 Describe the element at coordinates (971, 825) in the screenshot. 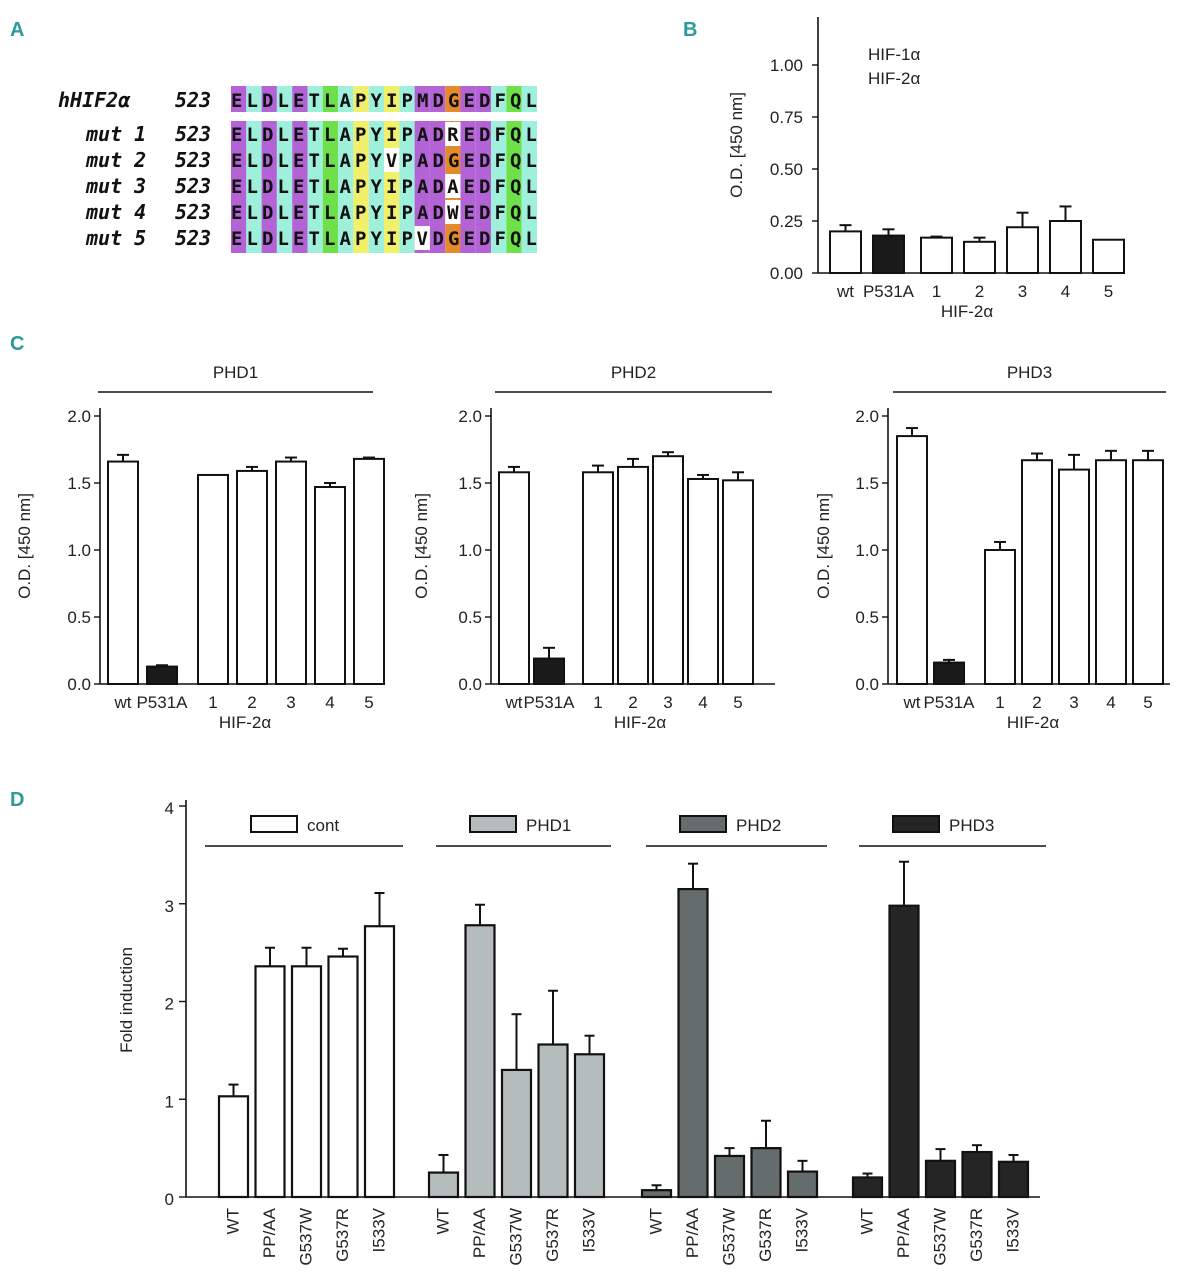

I see `legend-label: PHD3` at that location.